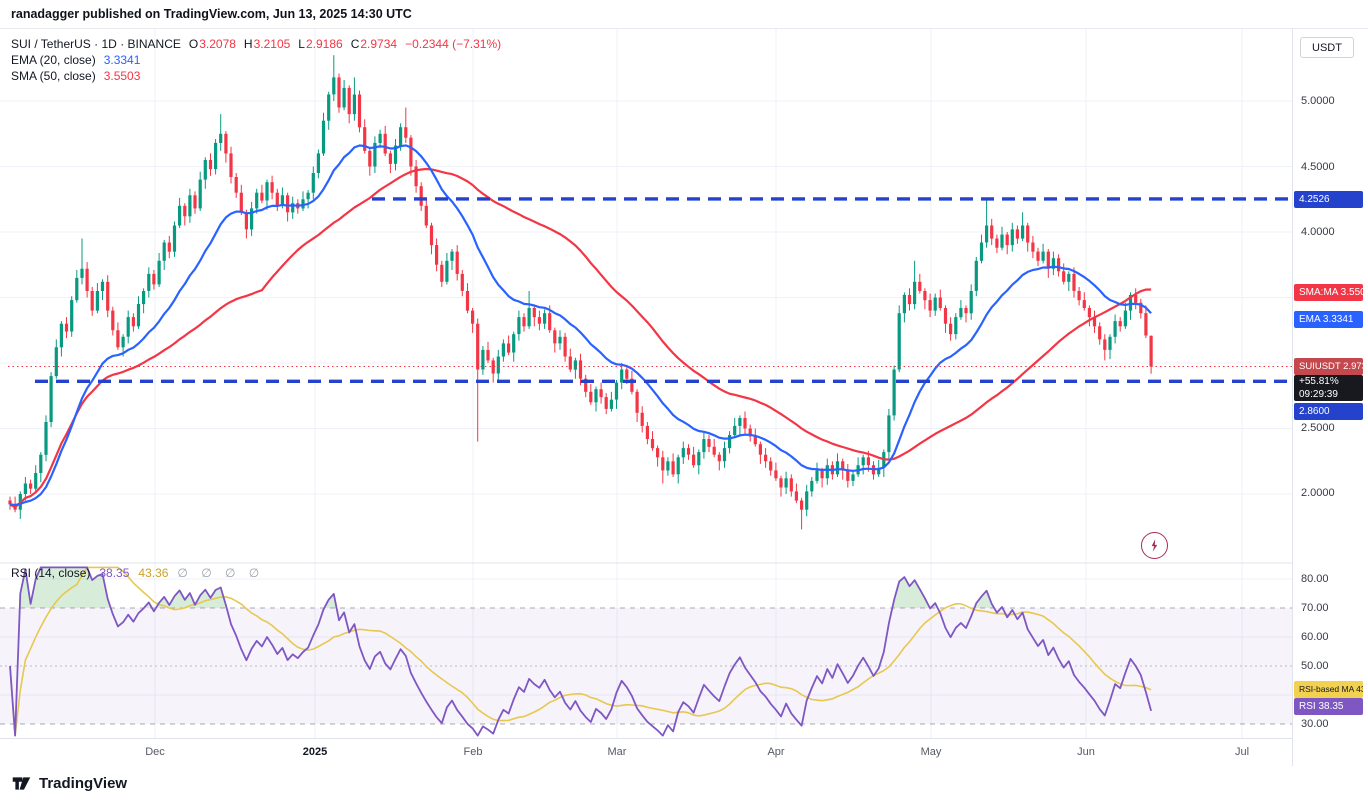 This screenshot has width=1368, height=801. What do you see at coordinates (212, 44) in the screenshot?
I see `ohlc-open: O 3.2078` at bounding box center [212, 44].